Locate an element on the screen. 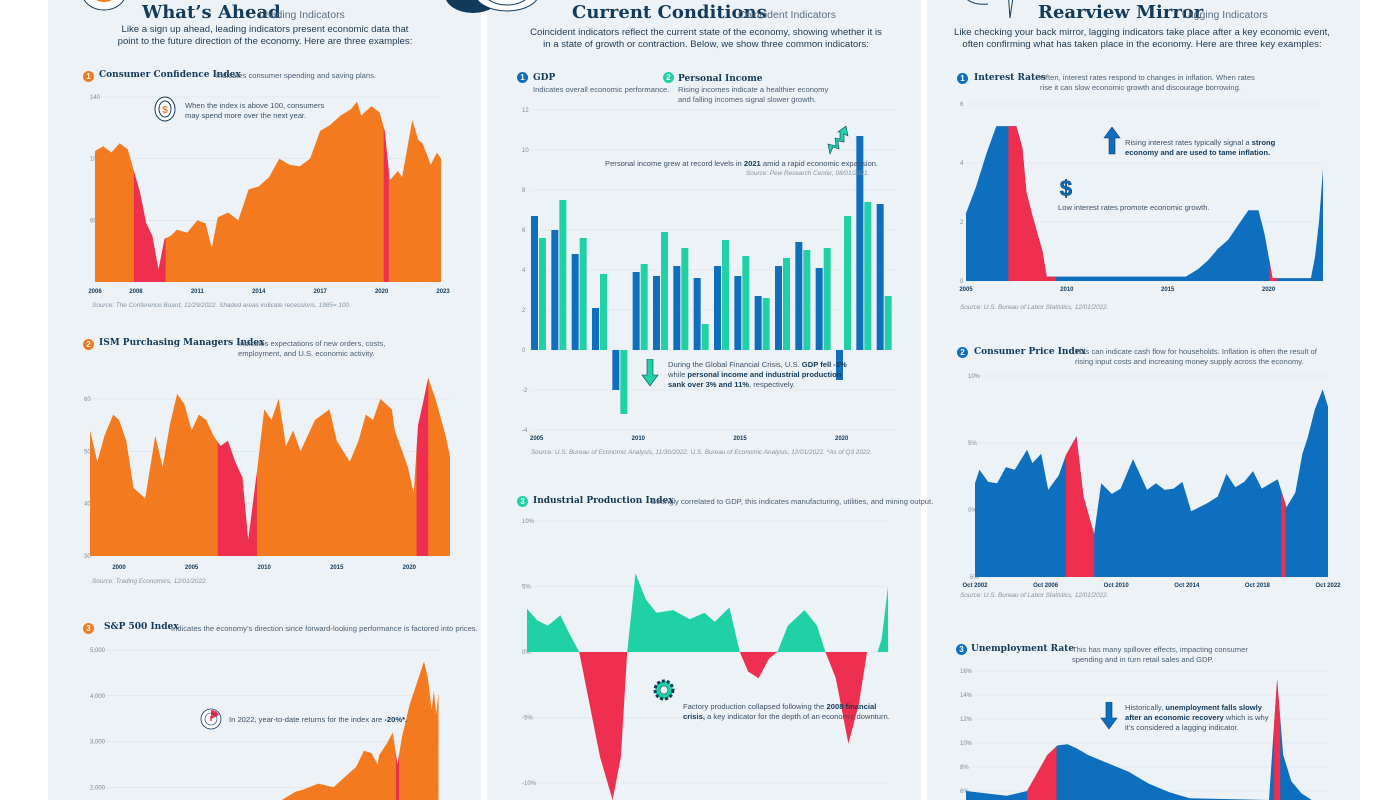 Image resolution: width=1400 pixels, height=800 pixels. bar-gdp-2012 is located at coordinates (677, 308).